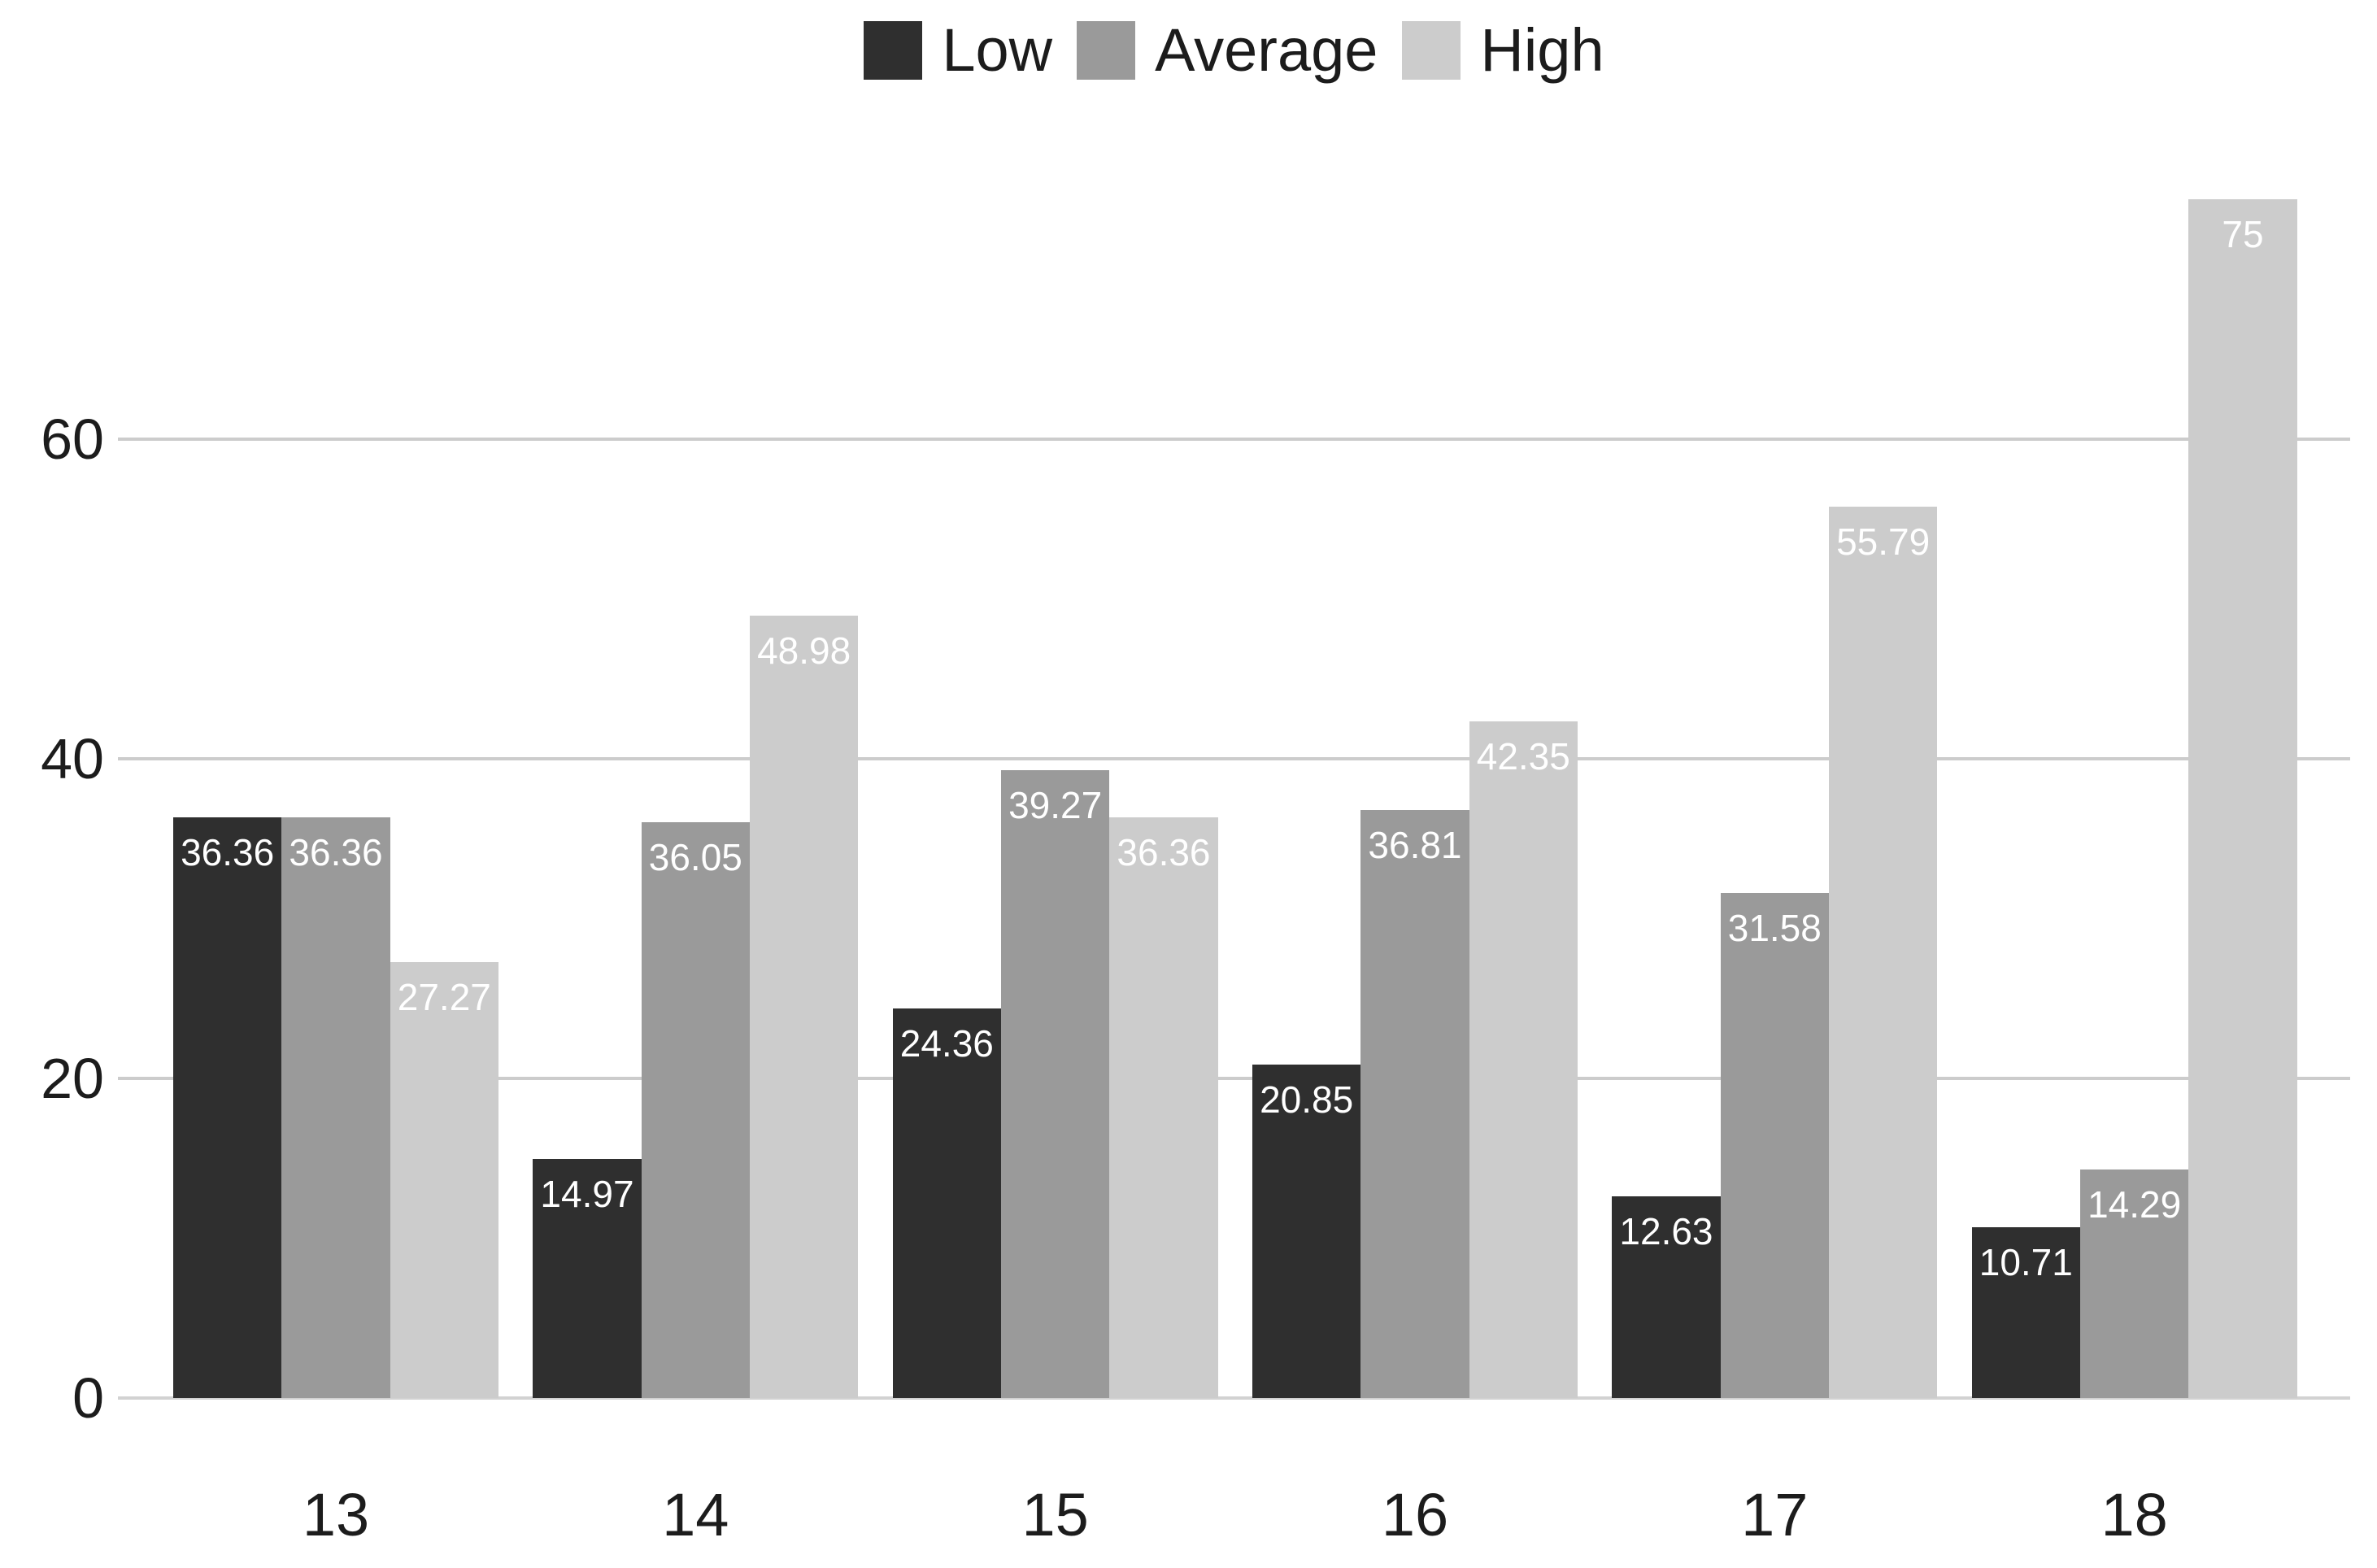 The height and width of the screenshot is (1568, 2377). Describe the element at coordinates (1234, 1398) in the screenshot. I see `x-axis-baseline` at that location.